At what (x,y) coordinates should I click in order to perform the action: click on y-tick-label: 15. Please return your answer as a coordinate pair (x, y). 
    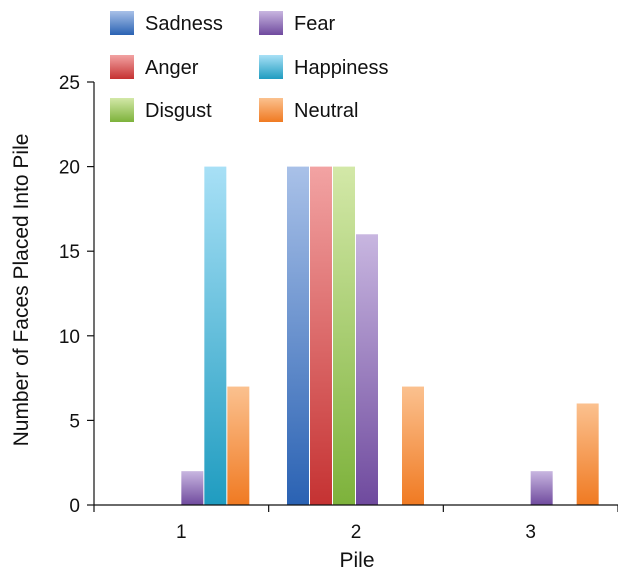
    Looking at the image, I should click on (69, 252).